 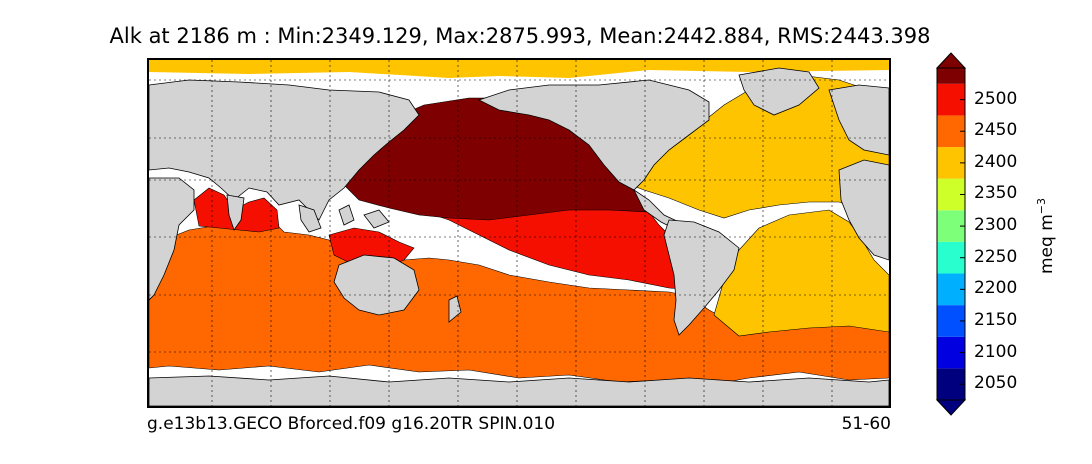 What do you see at coordinates (996, 319) in the screenshot?
I see `colorbar-tick-label: 2150` at bounding box center [996, 319].